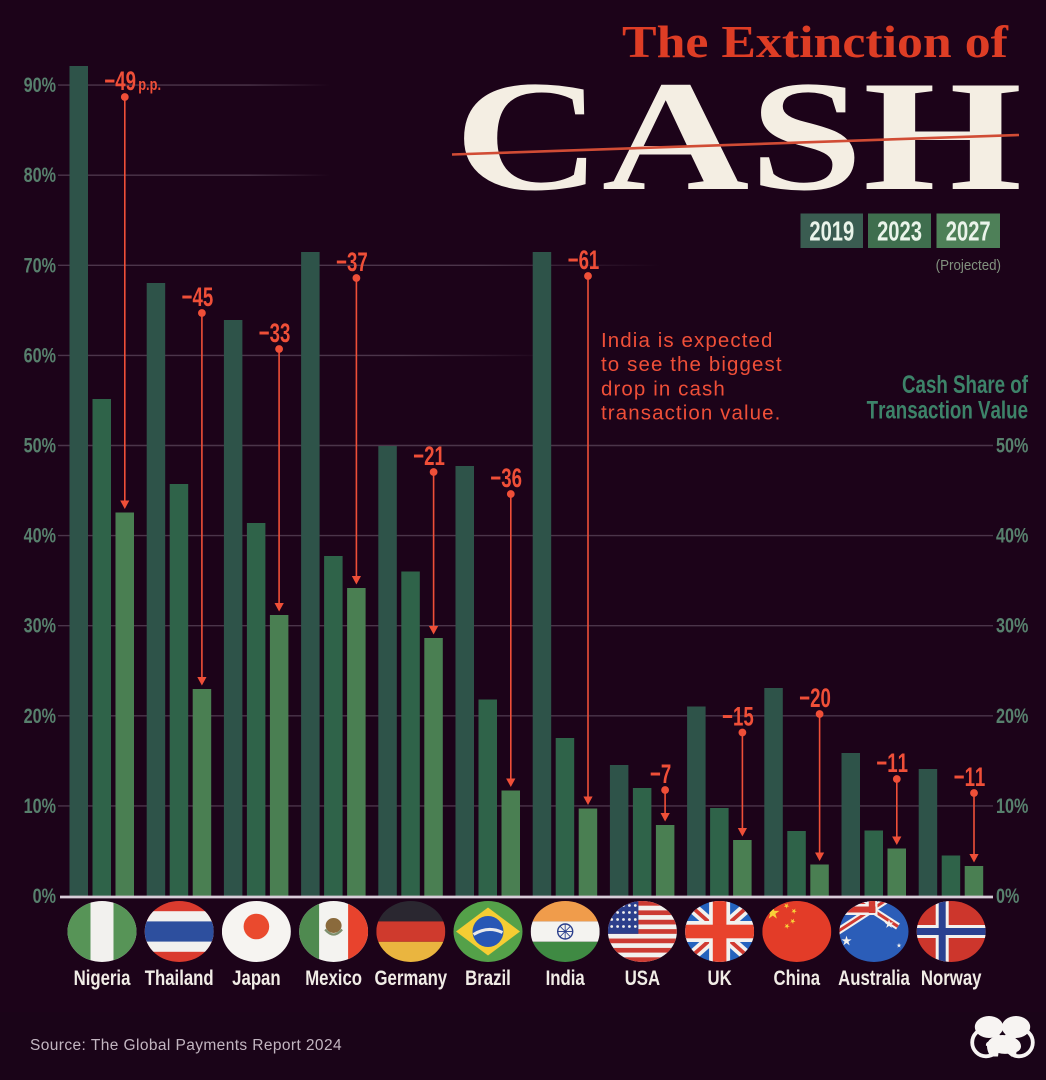  I want to click on svg-text: −21, so click(429, 456).